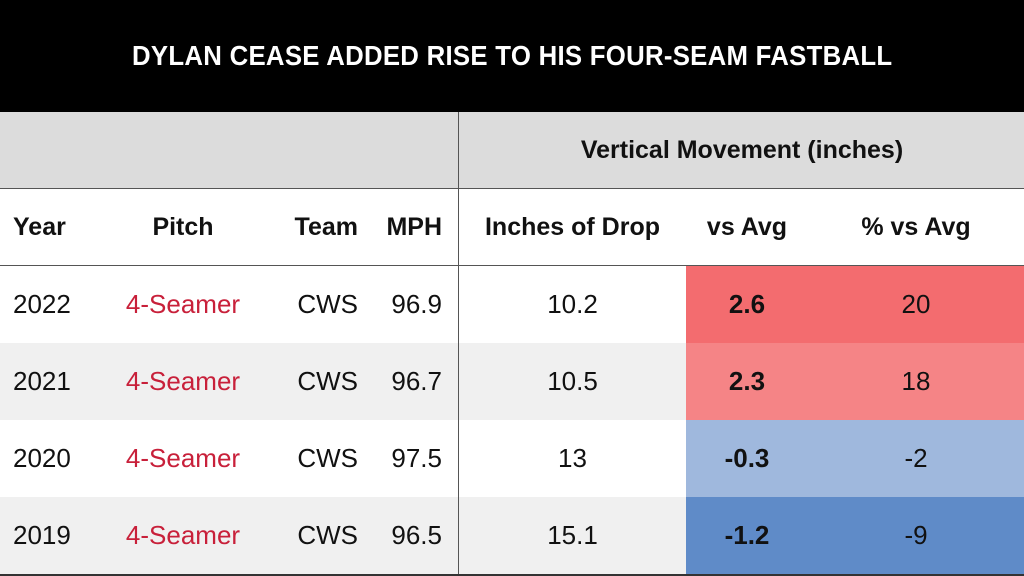  Describe the element at coordinates (326, 226) in the screenshot. I see `header-team: Team` at that location.